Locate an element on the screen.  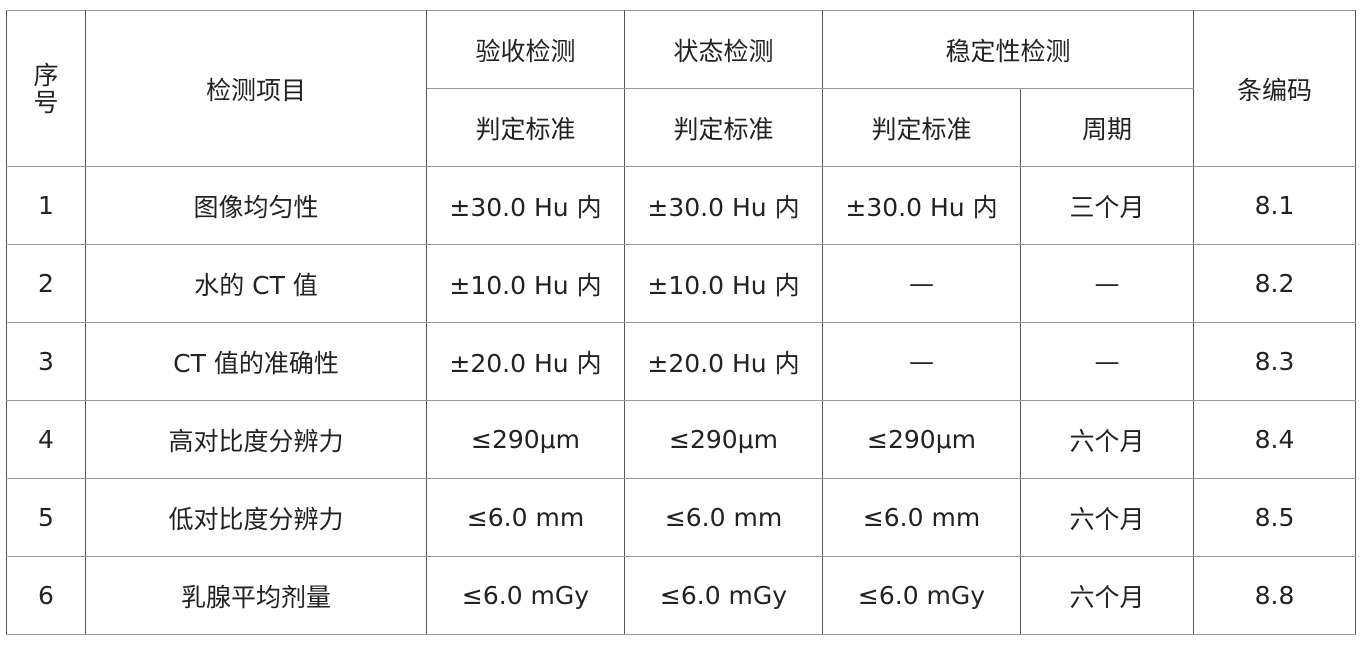
cell-acceptance: ±20.0 Hu 内 is located at coordinates (525, 361).